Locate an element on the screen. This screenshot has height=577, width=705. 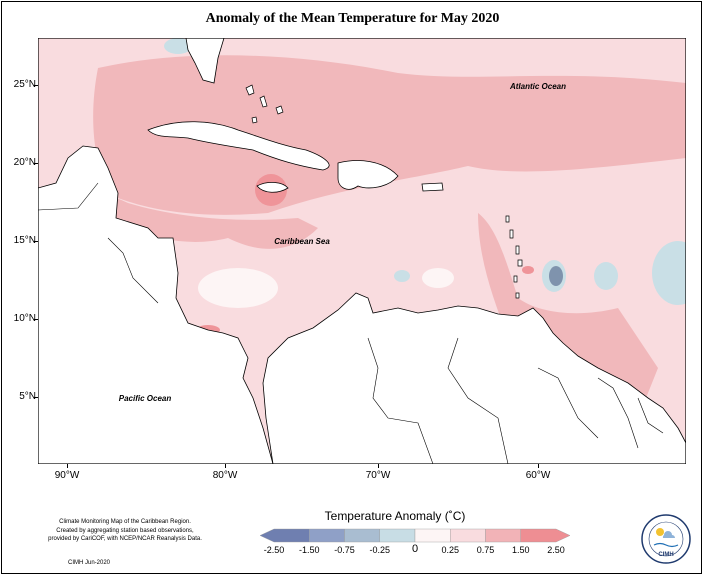
land-lesser-antilles is located at coordinates (514, 257).